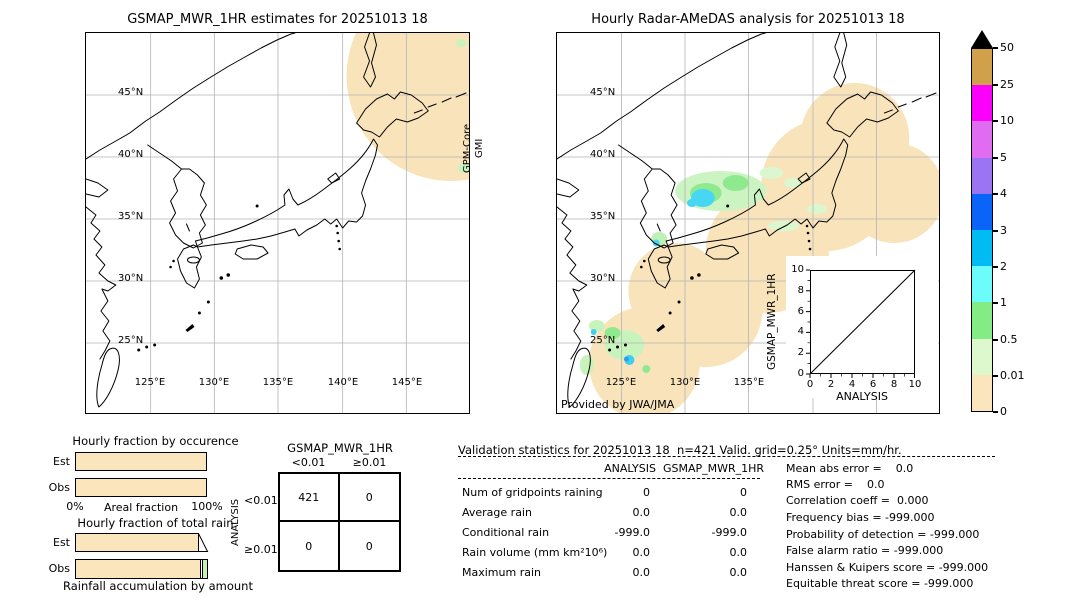  Describe the element at coordinates (800, 373) in the screenshot. I see `inset-y-tick: 0` at that location.